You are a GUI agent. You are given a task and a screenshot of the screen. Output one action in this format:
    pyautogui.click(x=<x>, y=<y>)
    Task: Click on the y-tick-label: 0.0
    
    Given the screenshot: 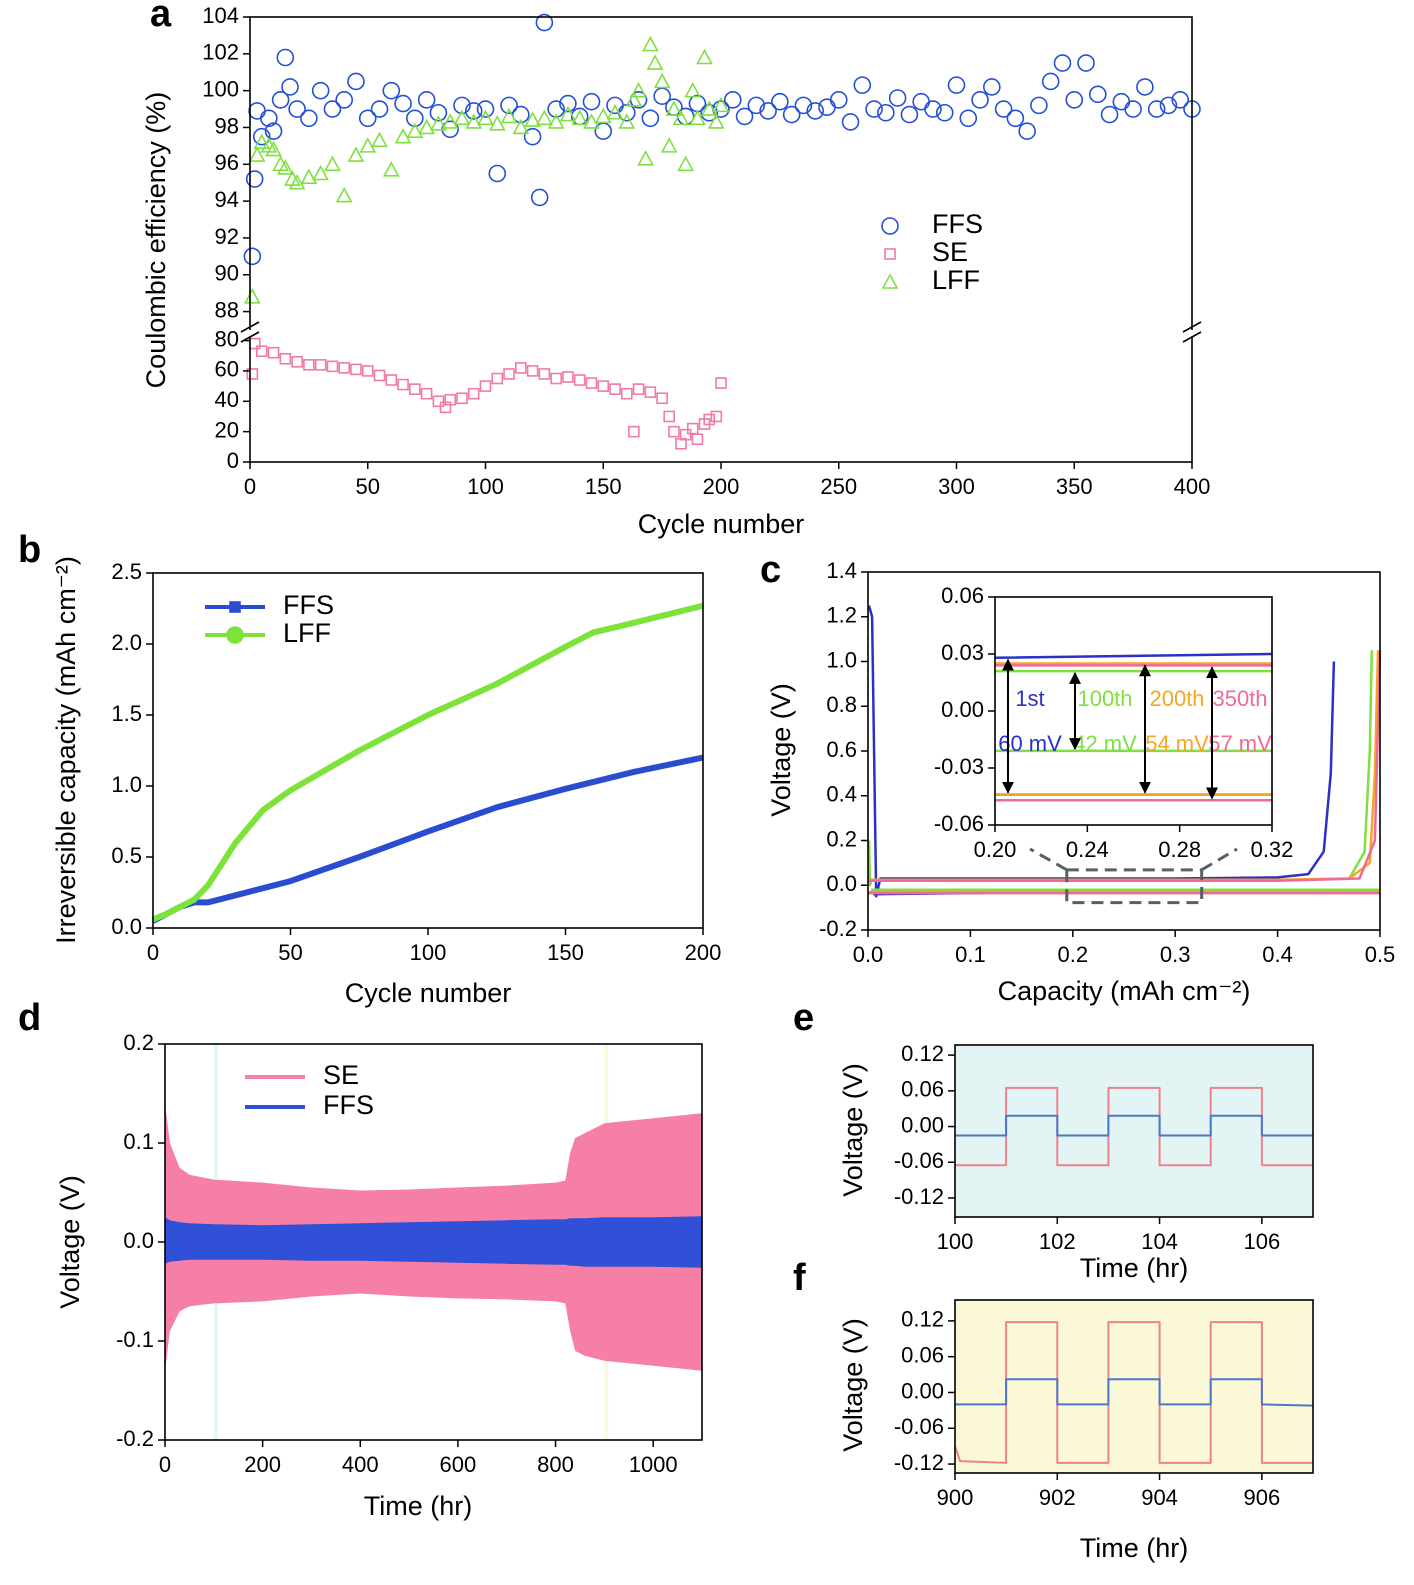 What is the action you would take?
    pyautogui.click(x=138, y=1240)
    